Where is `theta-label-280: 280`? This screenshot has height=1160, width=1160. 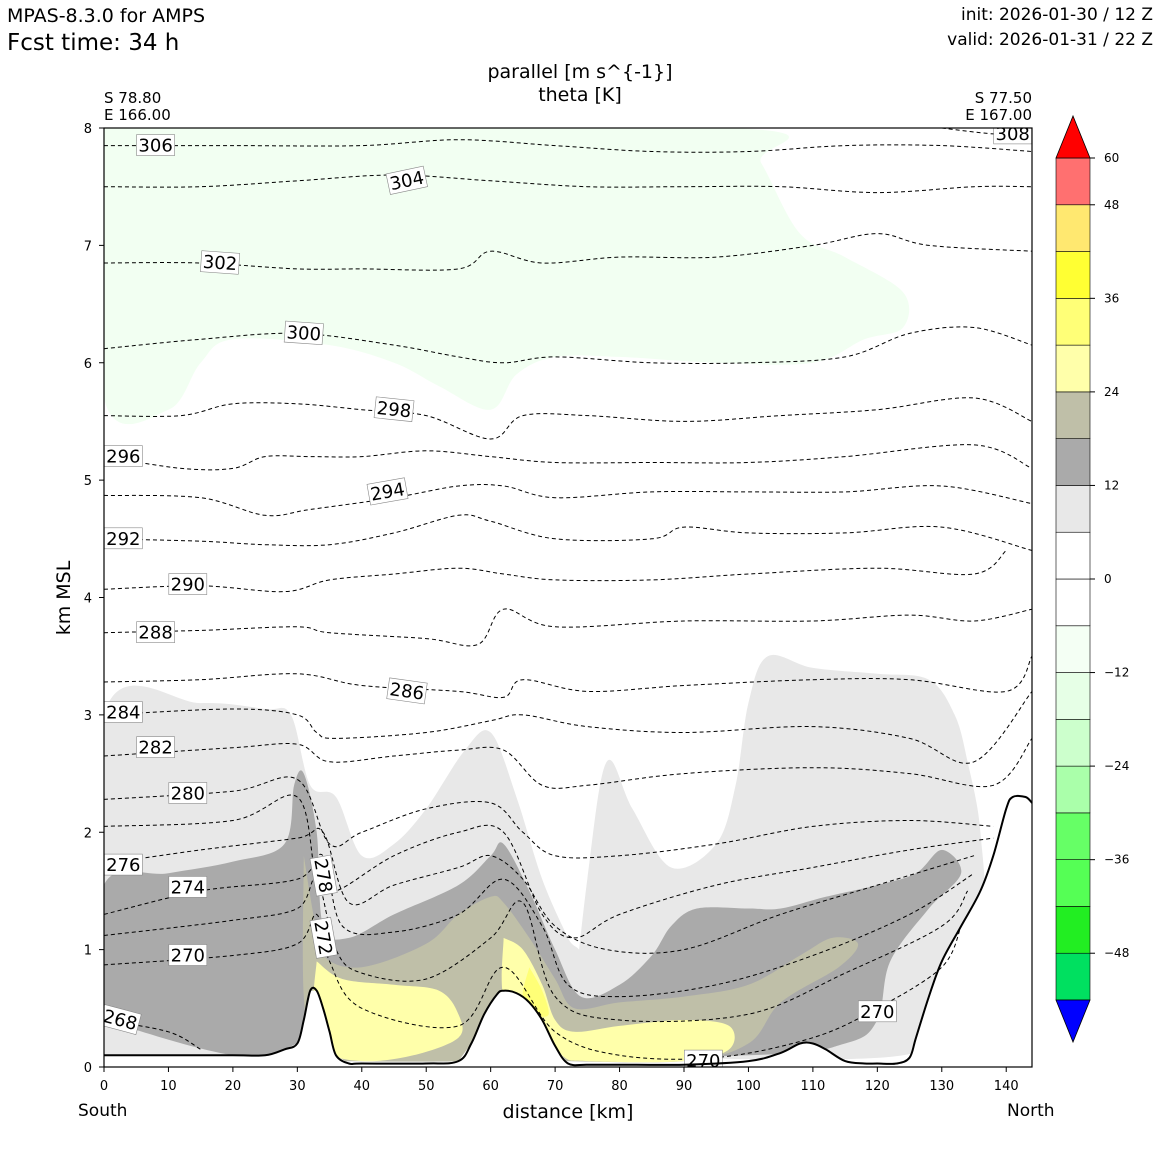
theta-label-280: 280 is located at coordinates (188, 793).